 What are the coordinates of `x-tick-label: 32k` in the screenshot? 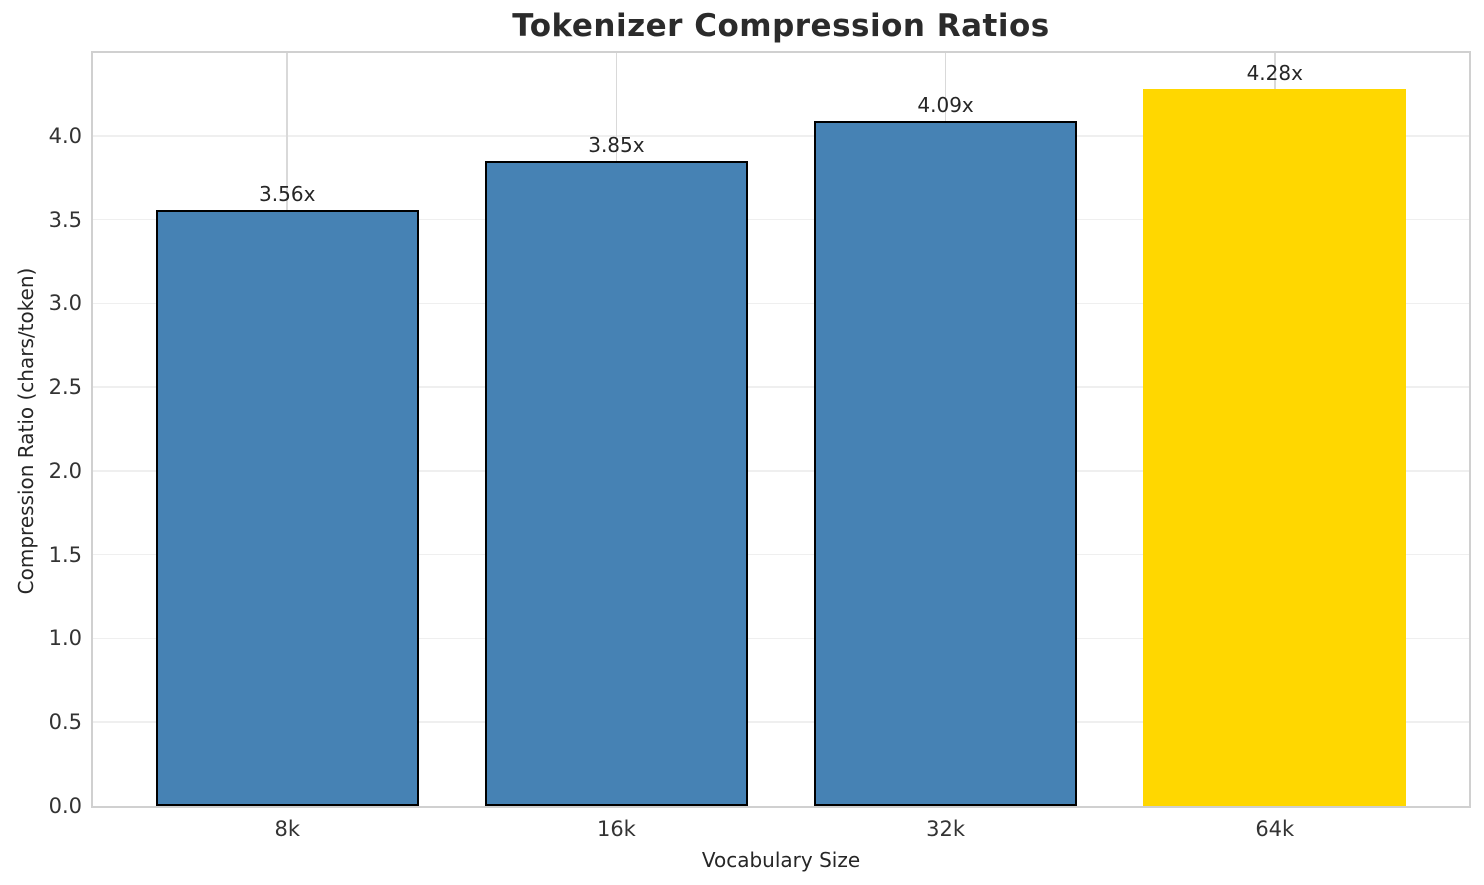 It's located at (946, 829).